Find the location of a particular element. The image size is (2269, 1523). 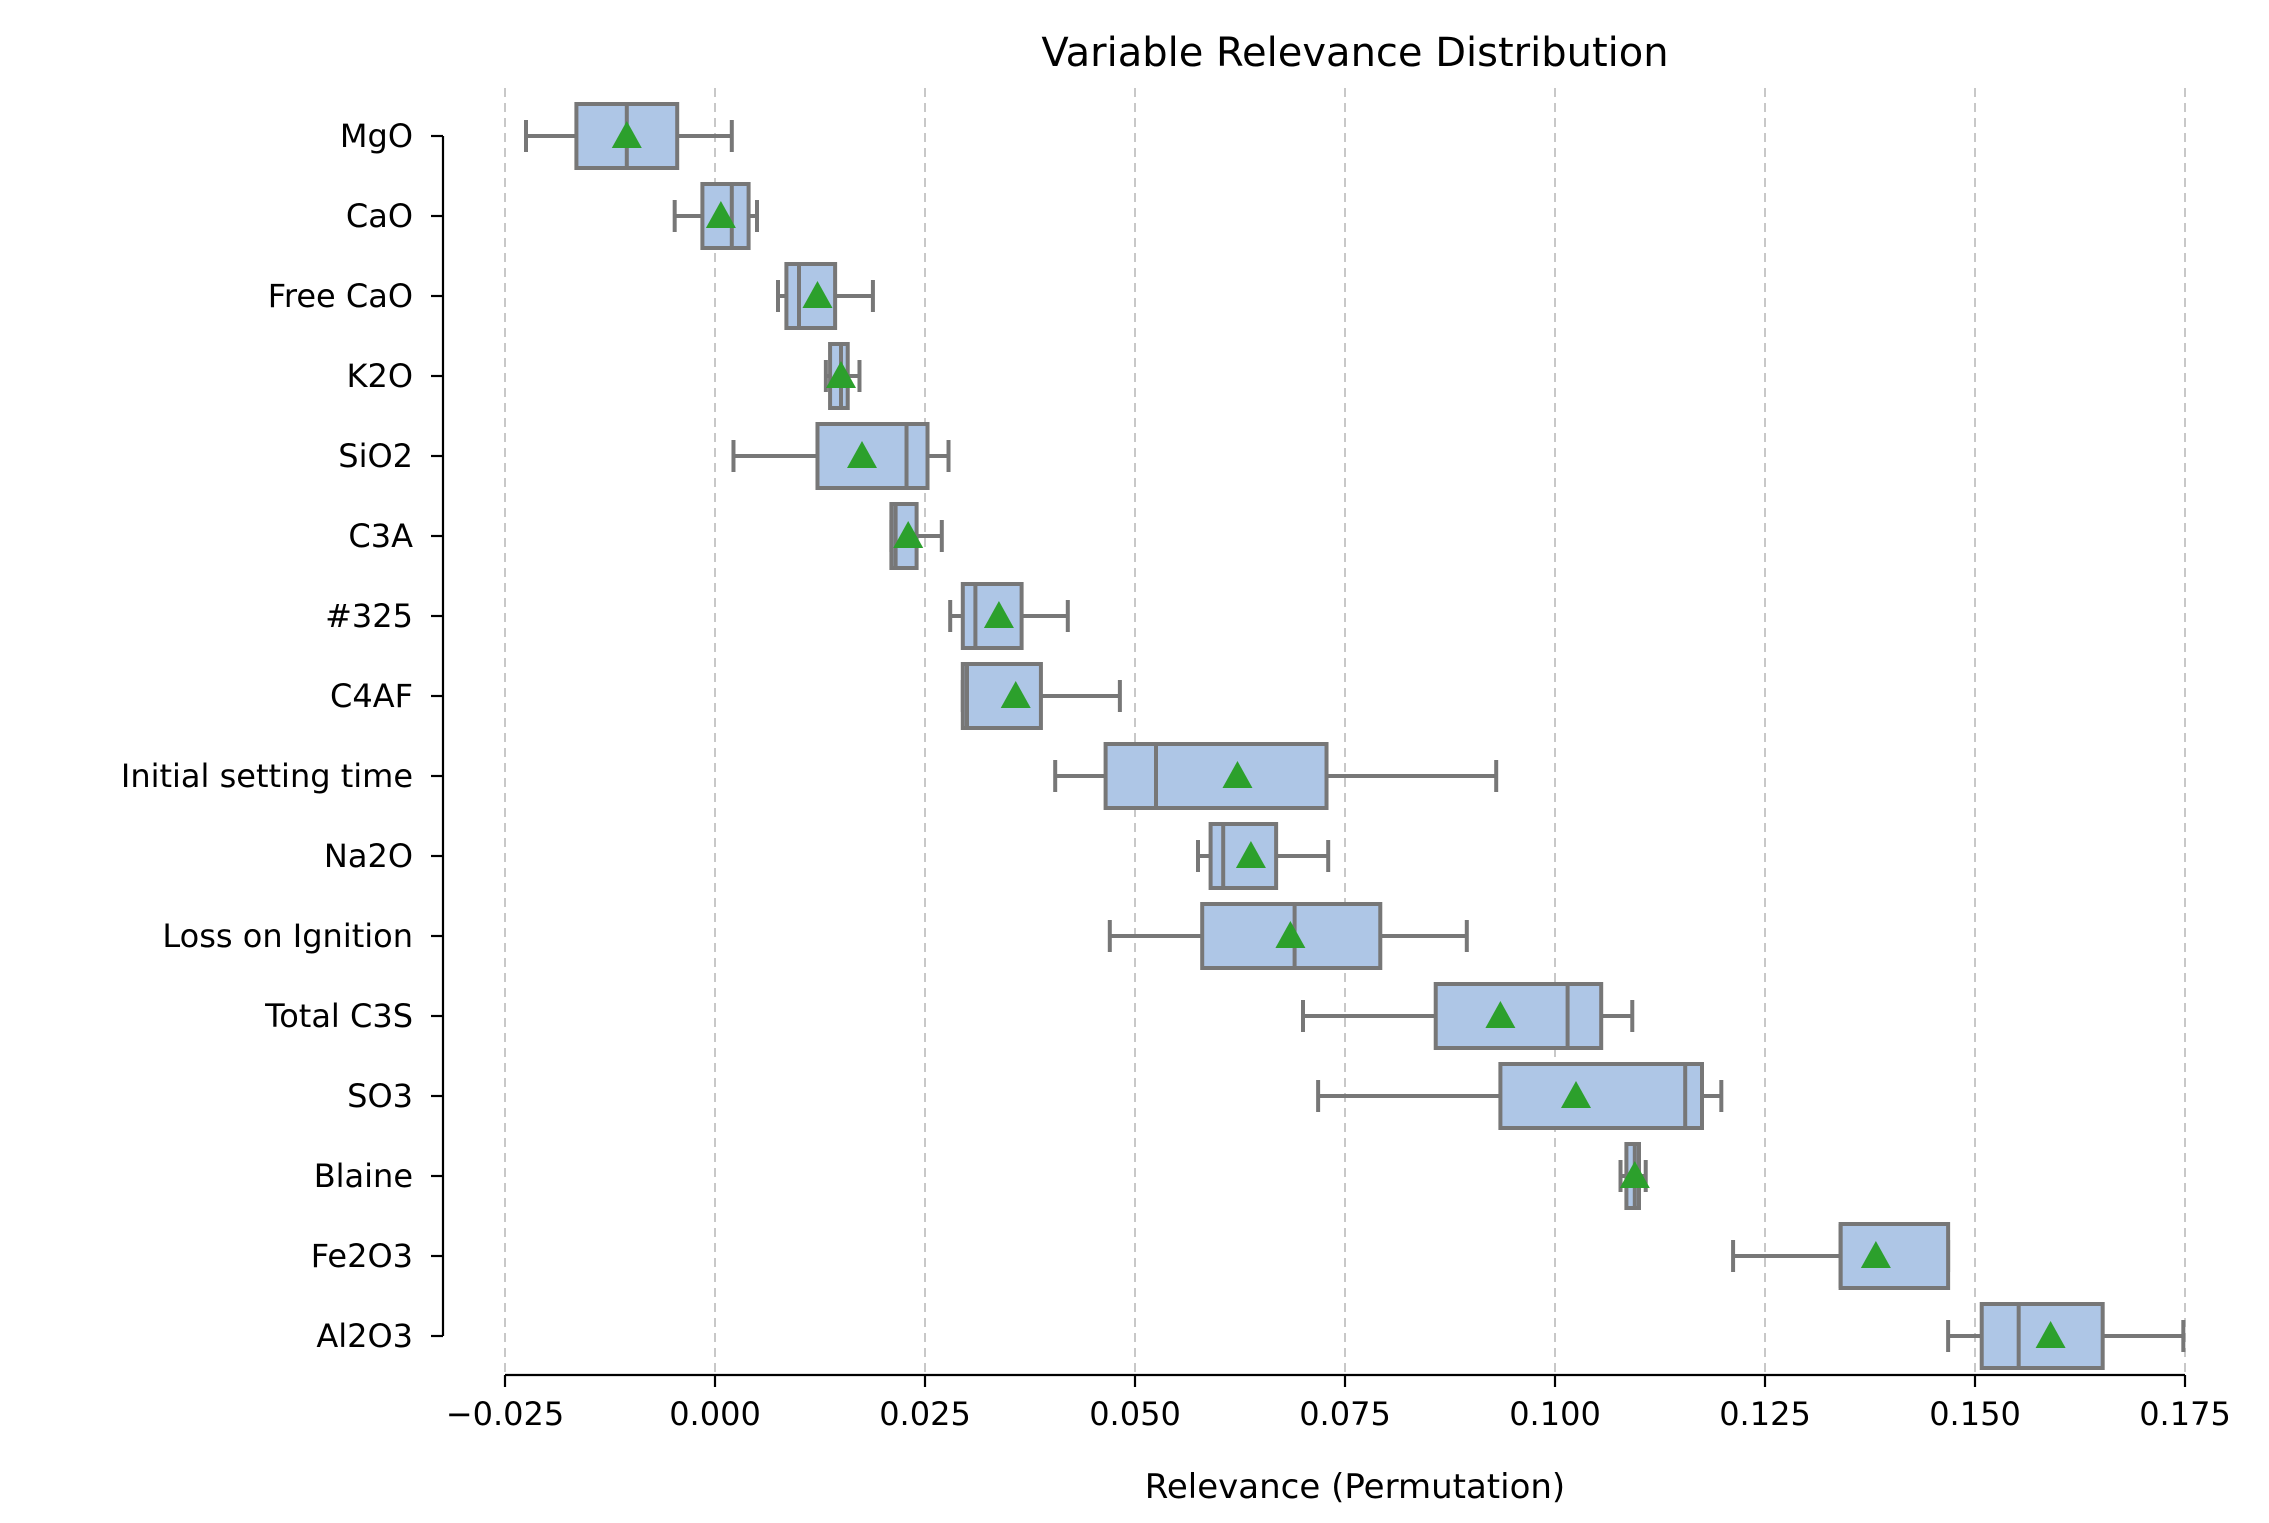

box-loss-on-ignition is located at coordinates (1288, 936).